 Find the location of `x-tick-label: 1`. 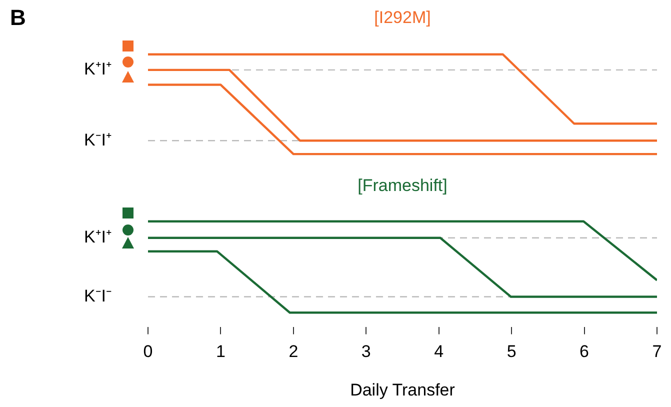

x-tick-label: 1 is located at coordinates (221, 352).